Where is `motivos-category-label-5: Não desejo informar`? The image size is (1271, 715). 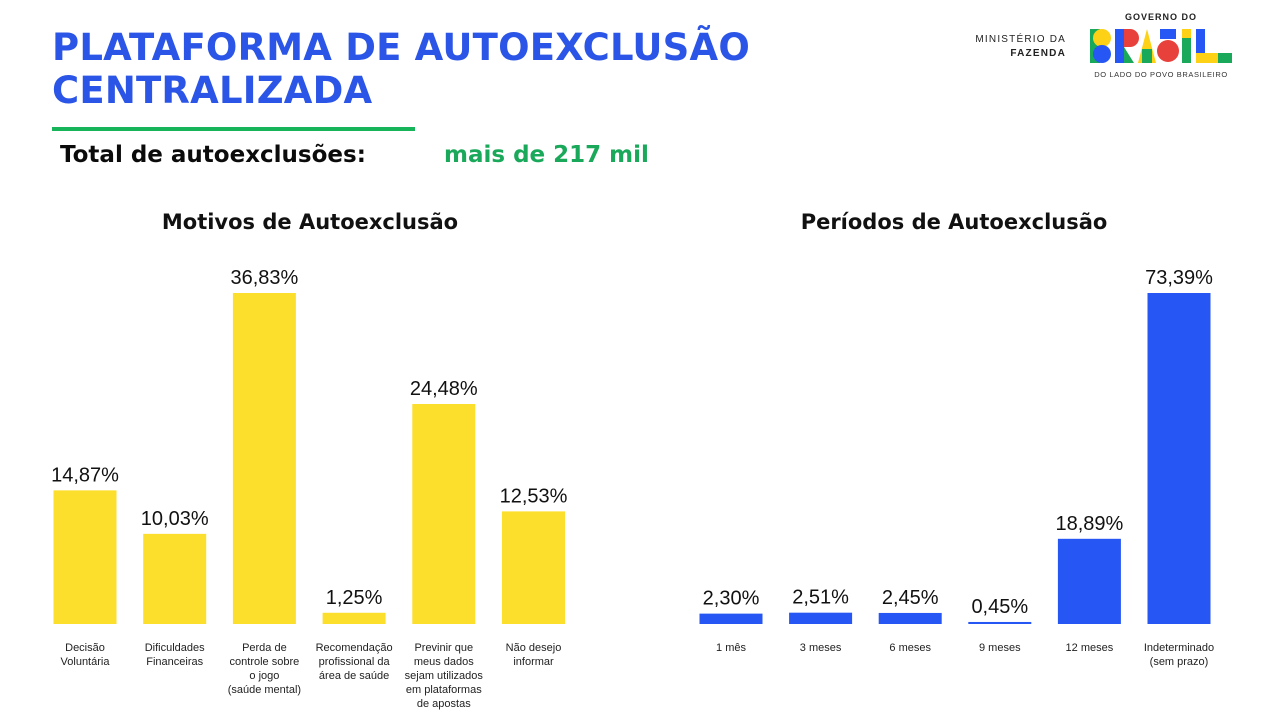
motivos-category-label-5: Não desejo informar is located at coordinates (534, 655).